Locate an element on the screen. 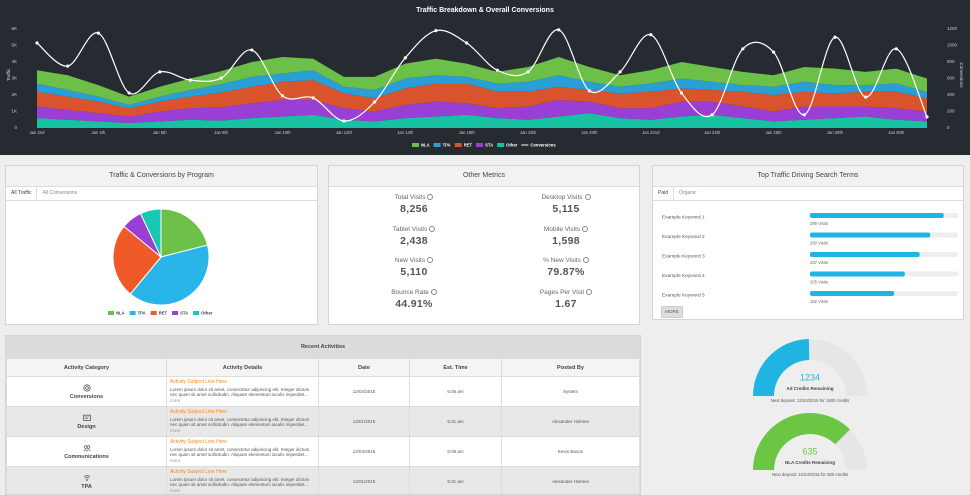 The height and width of the screenshot is (495, 970). column-header: Activity Category is located at coordinates (87, 368).